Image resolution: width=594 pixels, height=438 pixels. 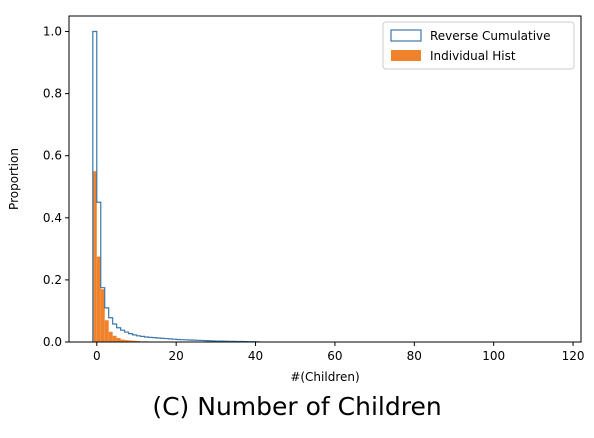 What do you see at coordinates (473, 56) in the screenshot?
I see `legend-label-individual-hist: Individual Hist` at bounding box center [473, 56].